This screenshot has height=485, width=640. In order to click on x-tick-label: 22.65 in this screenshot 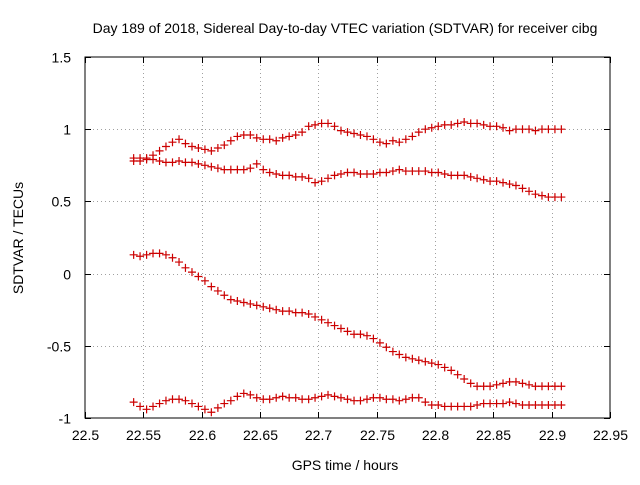, I will do `click(260, 435)`.